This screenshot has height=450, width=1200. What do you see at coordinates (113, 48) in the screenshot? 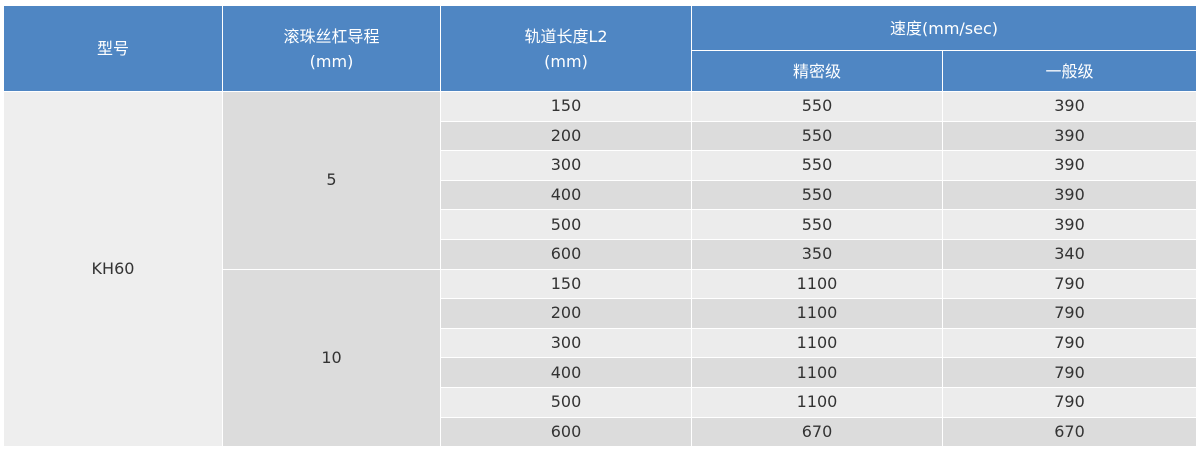
I see `header-model: 型号` at bounding box center [113, 48].